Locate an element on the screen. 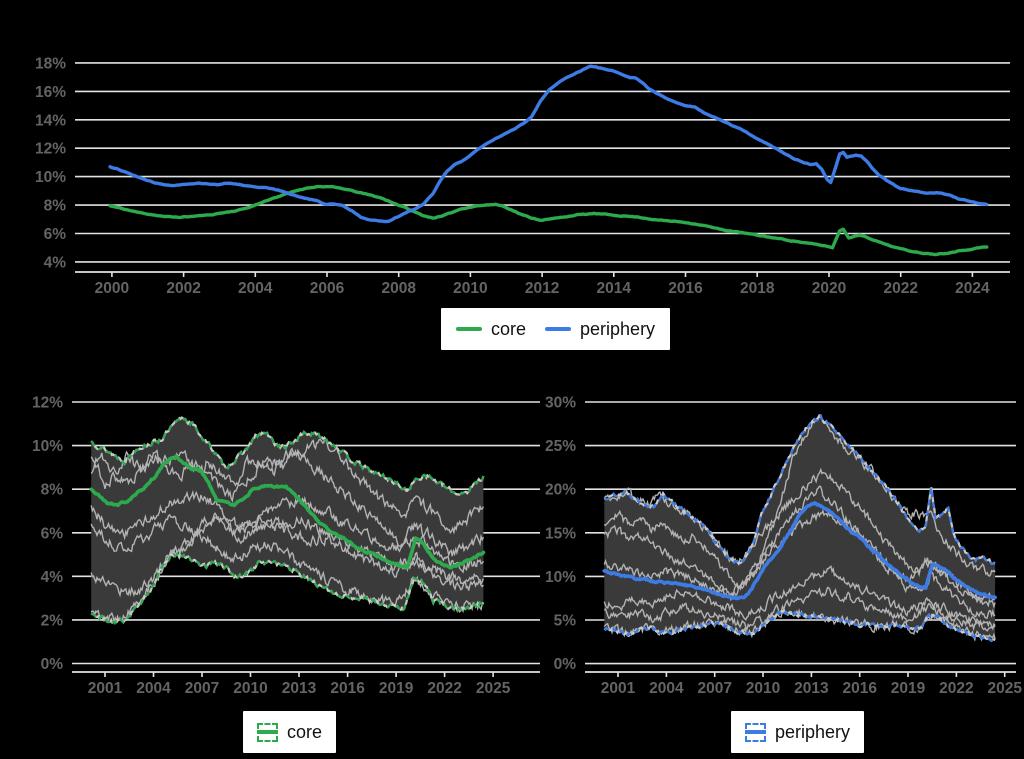 The width and height of the screenshot is (1024, 759). core-line-key-icon is located at coordinates (469, 329).